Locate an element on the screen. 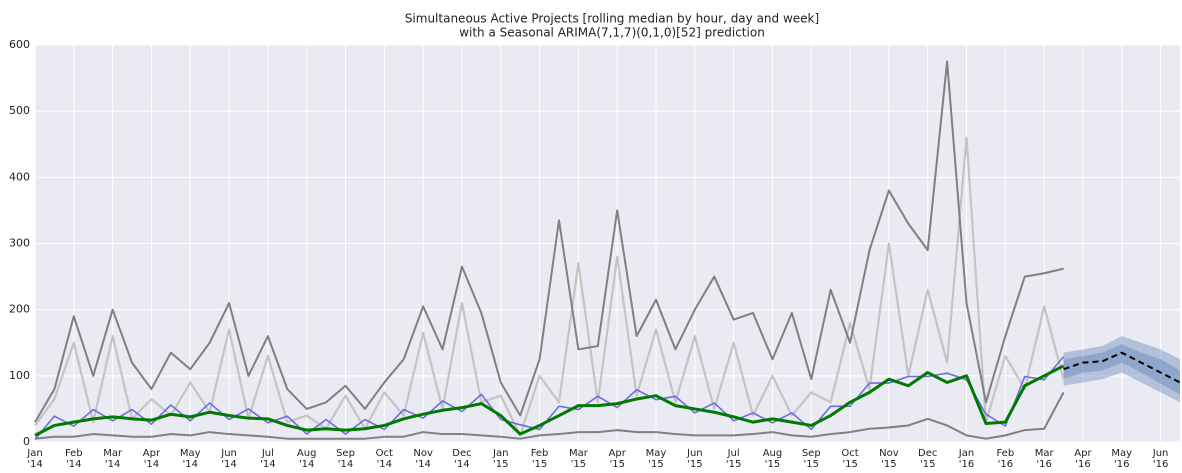  x-tick-label: Sep '14 is located at coordinates (345, 459).